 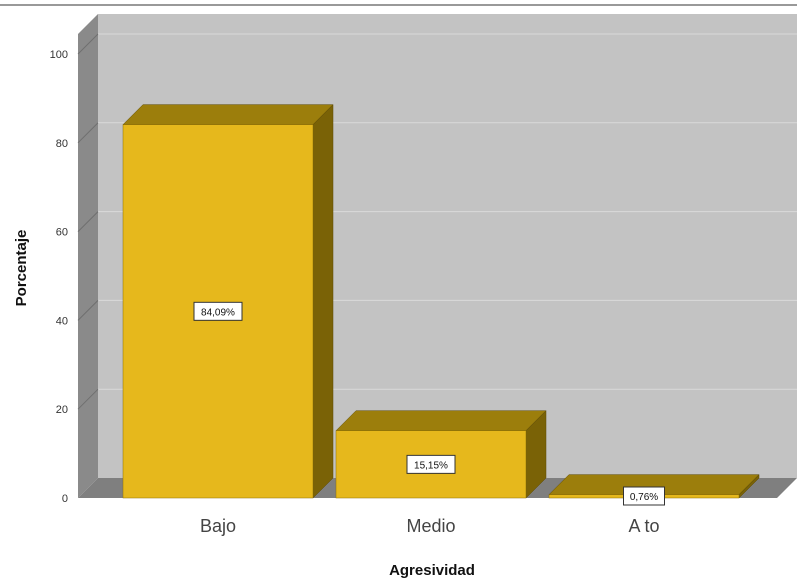 I want to click on y-axis-ticks: 0 20 40 60 80 100, so click(x=59, y=277).